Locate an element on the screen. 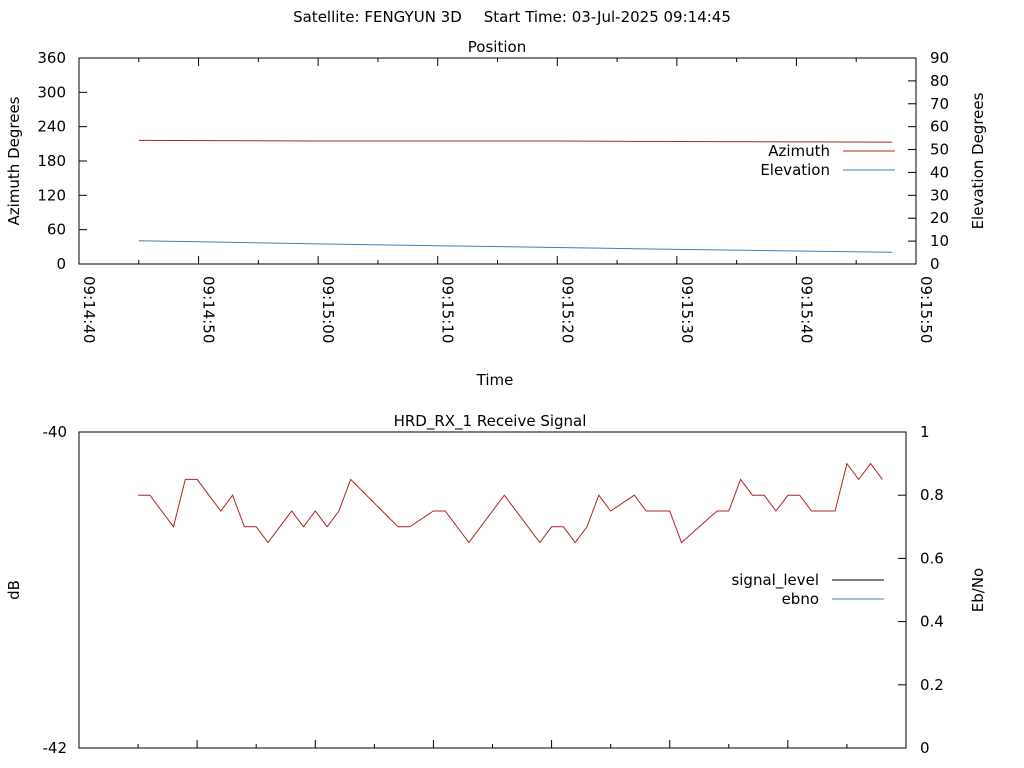  elevation-tick-label: 60 is located at coordinates (939, 127).